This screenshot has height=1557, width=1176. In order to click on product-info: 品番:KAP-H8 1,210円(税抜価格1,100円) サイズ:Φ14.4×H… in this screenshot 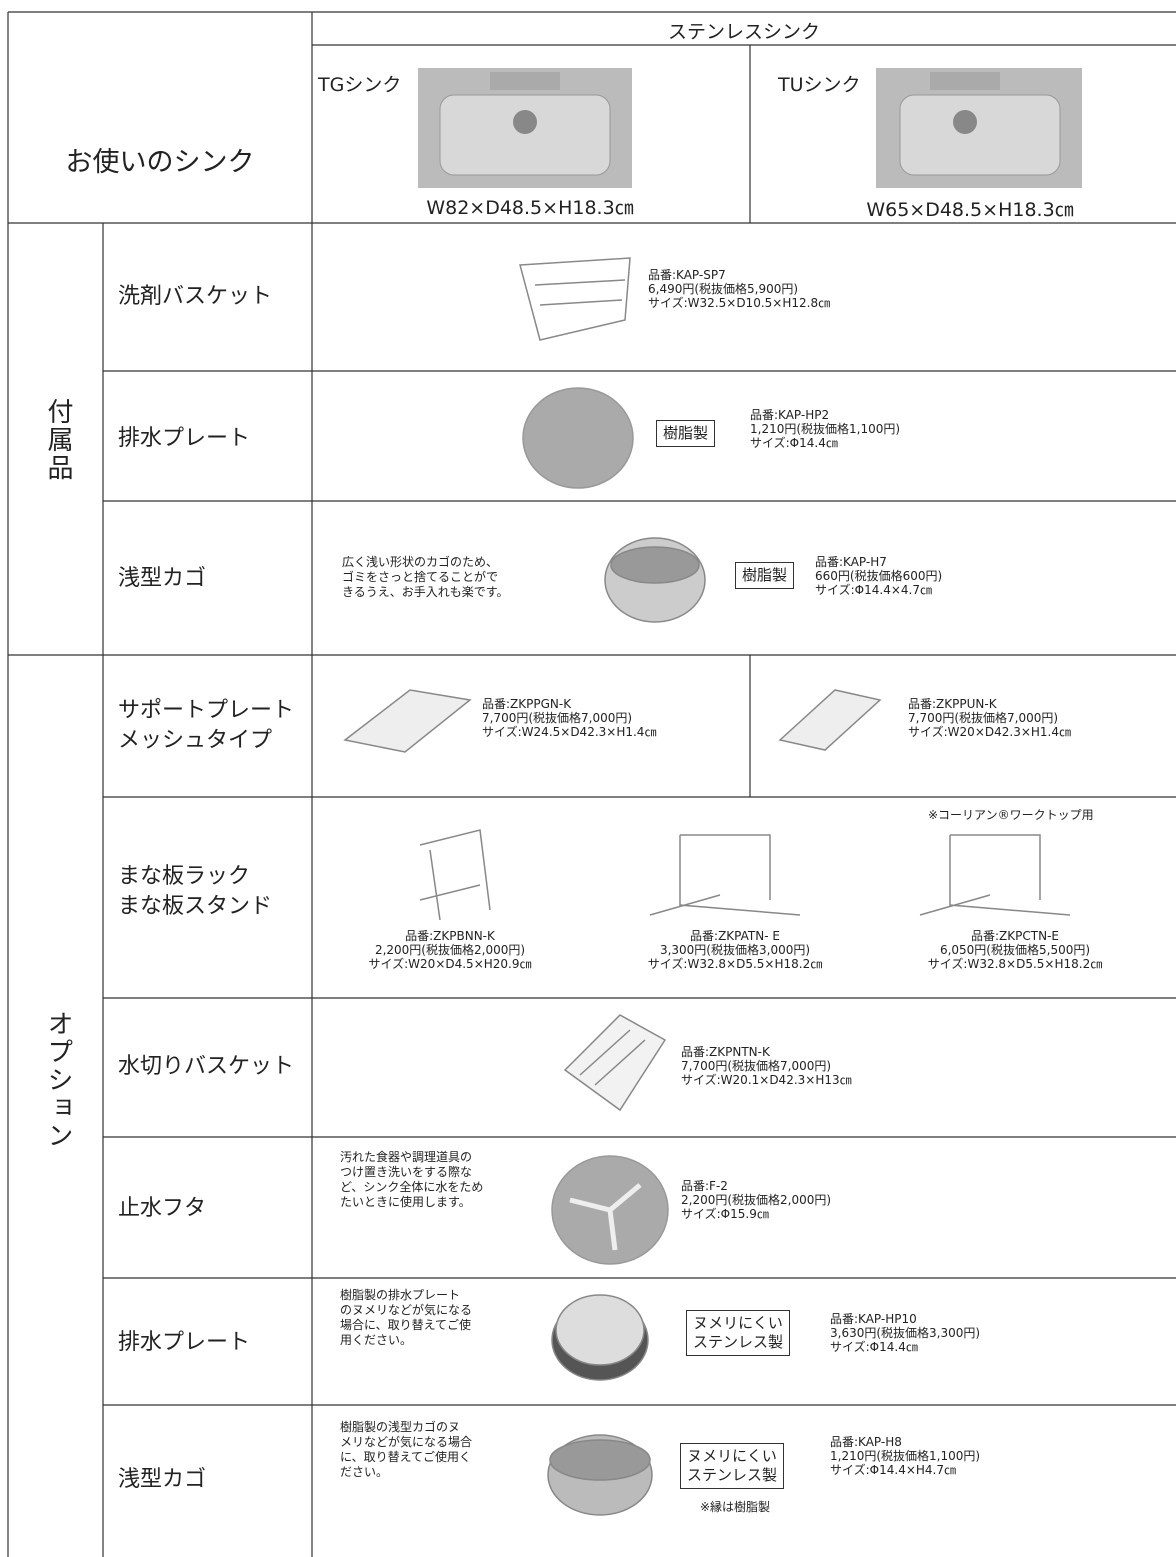, I will do `click(905, 1456)`.